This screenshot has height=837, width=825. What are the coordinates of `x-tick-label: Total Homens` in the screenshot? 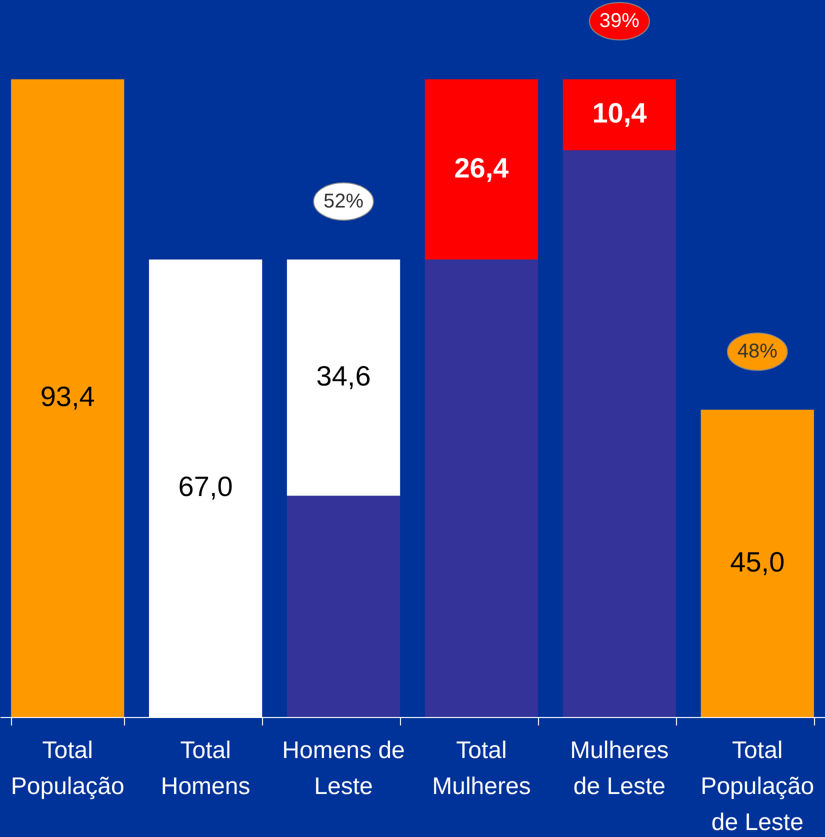 It's located at (205, 768).